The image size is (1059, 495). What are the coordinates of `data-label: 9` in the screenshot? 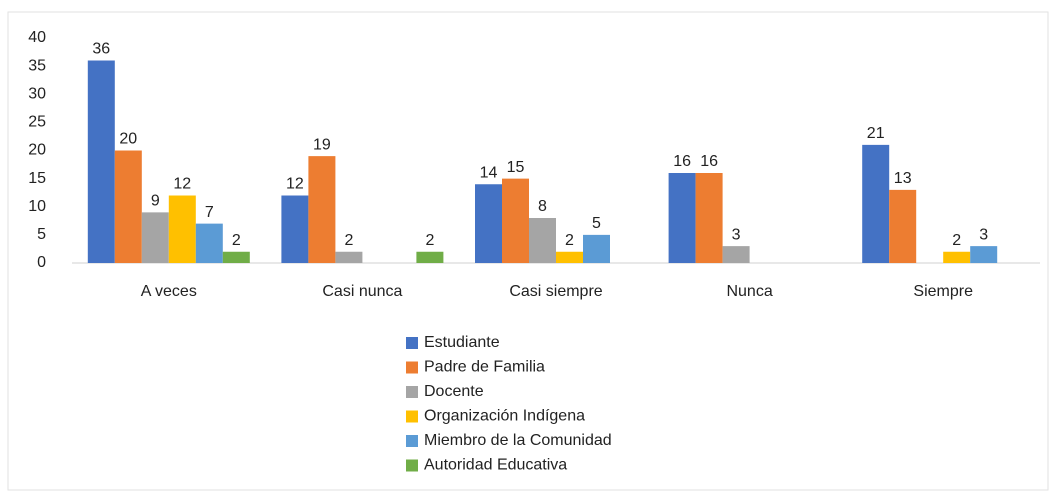 It's located at (155, 201).